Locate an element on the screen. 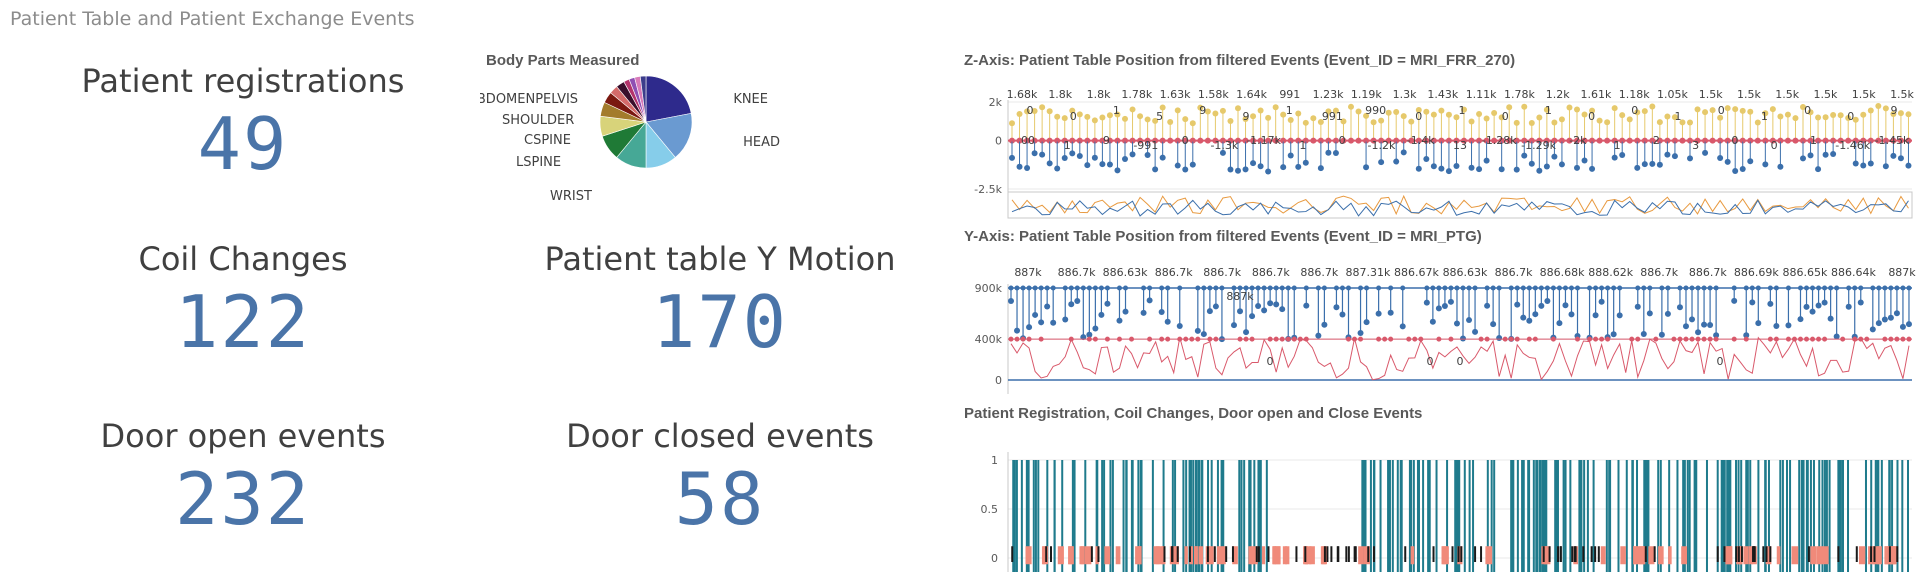 The image size is (1916, 573). range-panel is located at coordinates (1460, 205).